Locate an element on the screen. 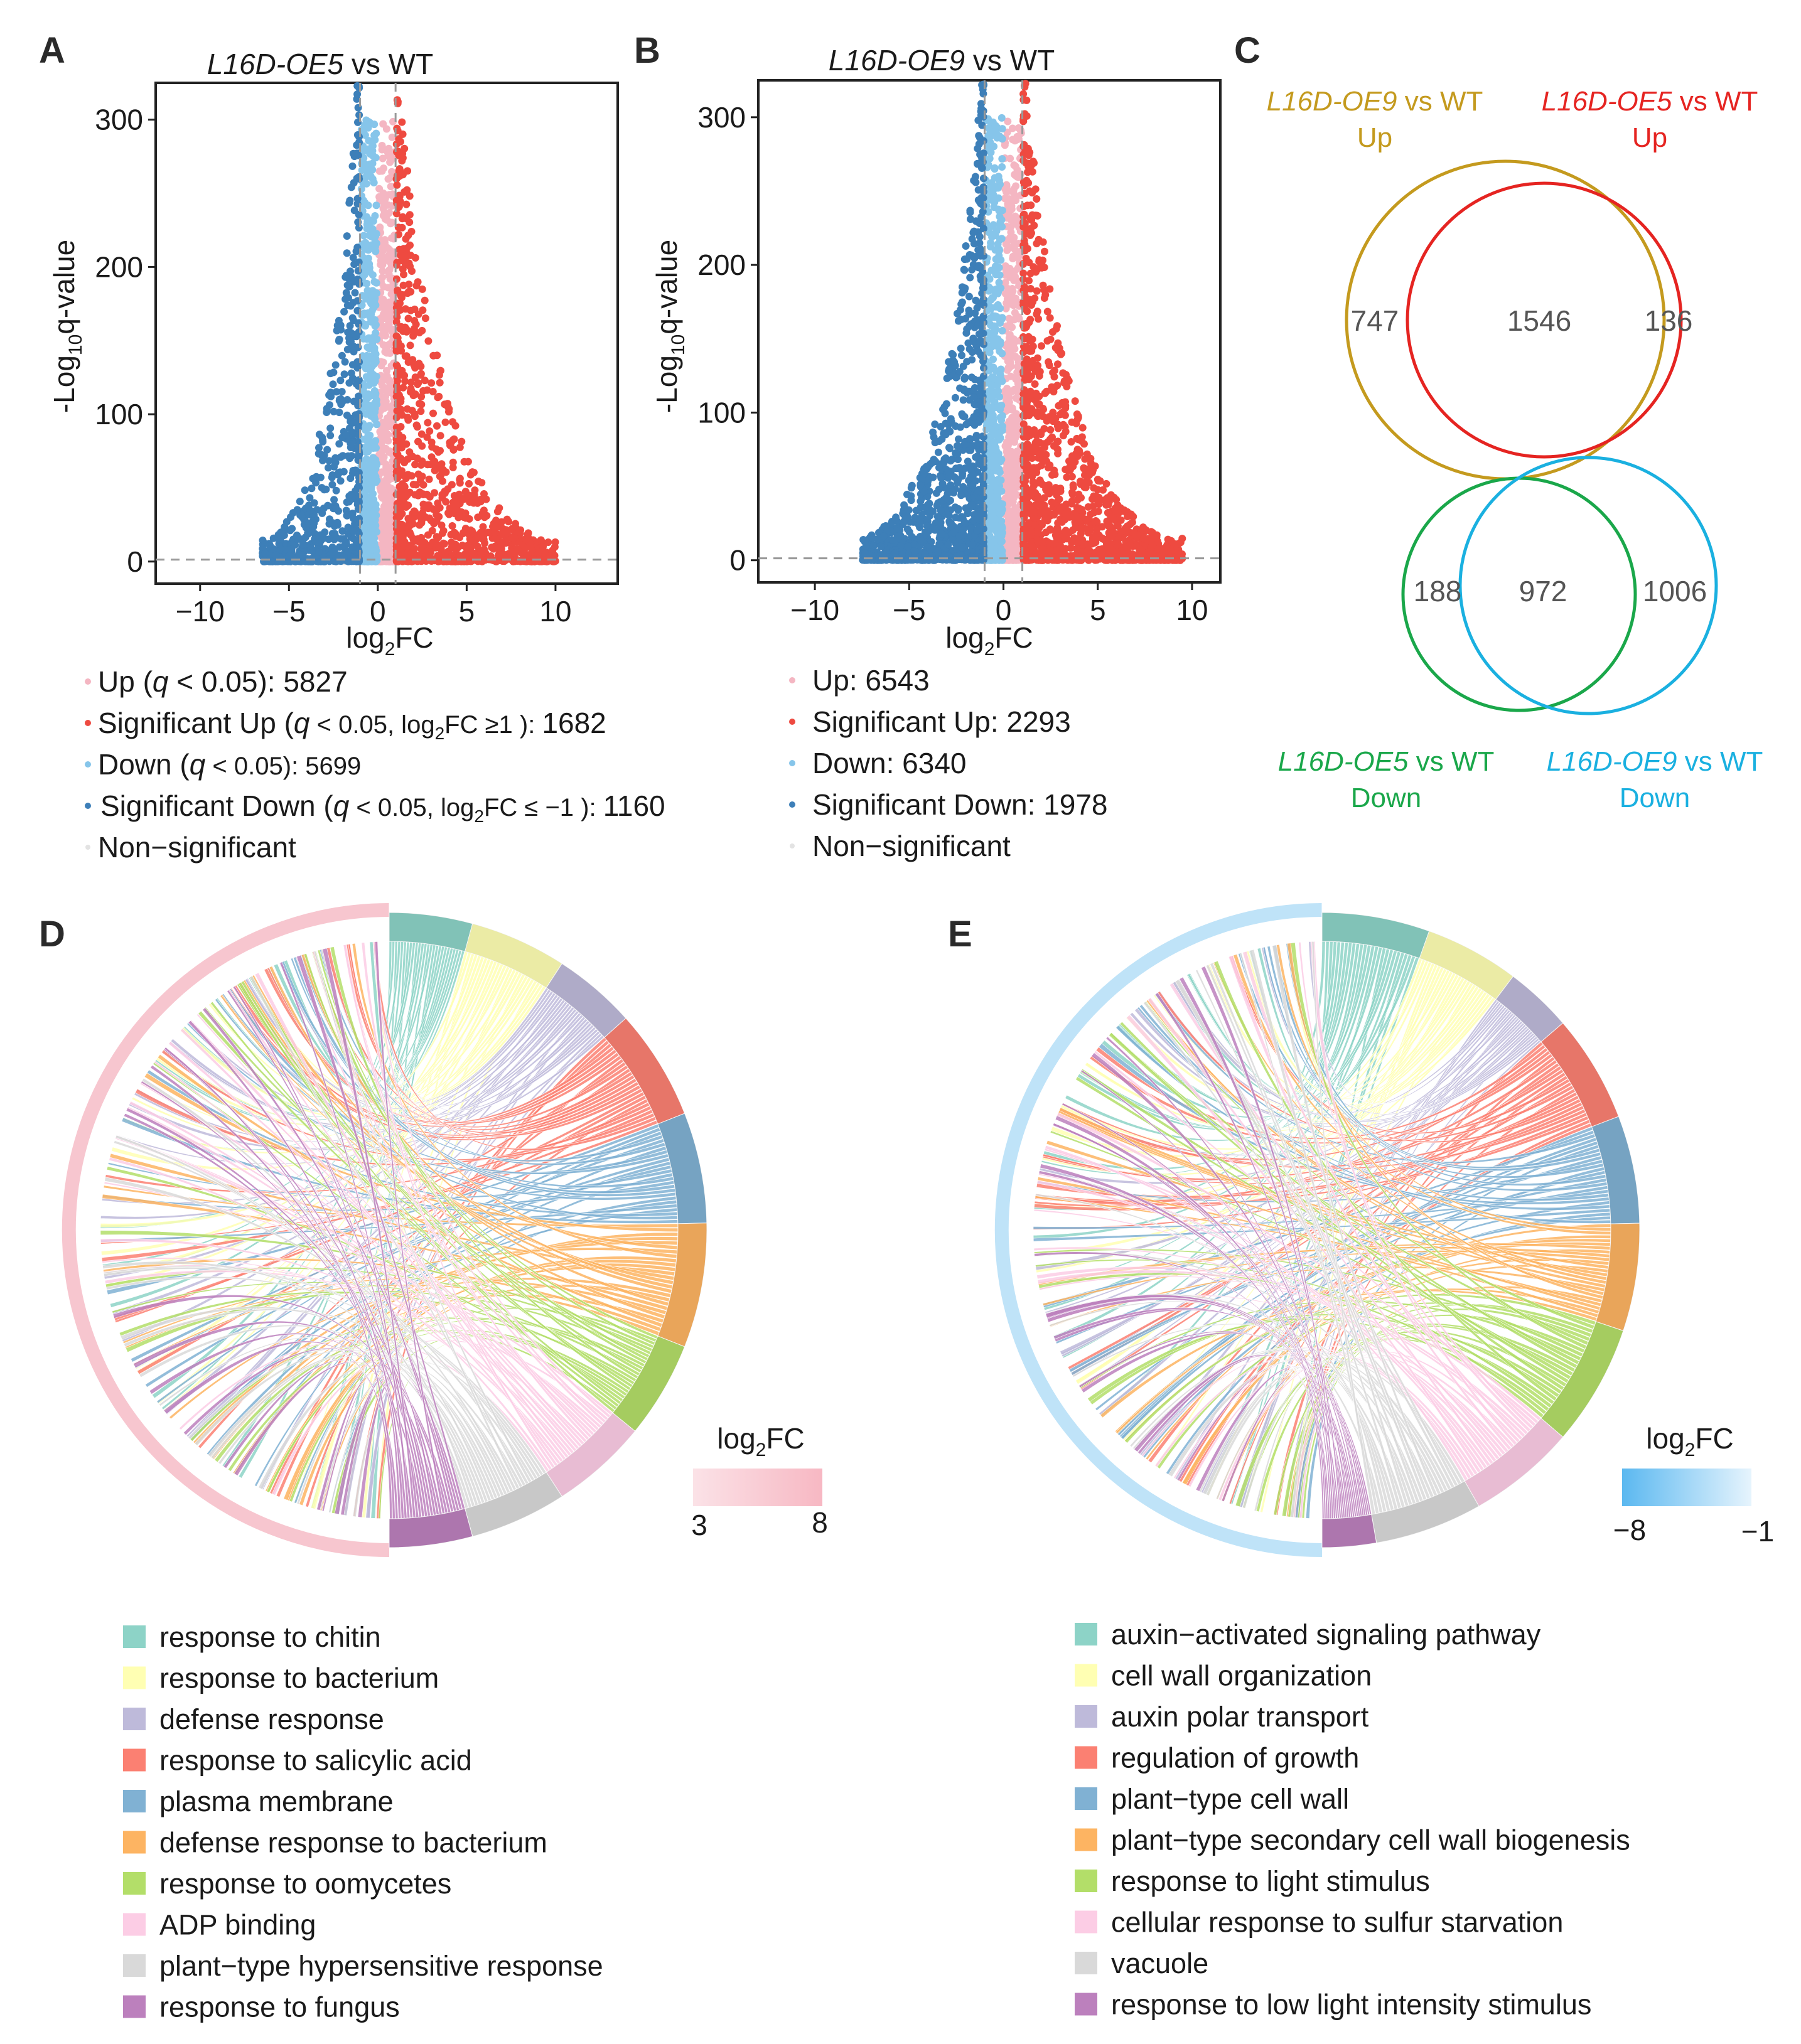  volcano-a-thresholds is located at coordinates (387, 333).